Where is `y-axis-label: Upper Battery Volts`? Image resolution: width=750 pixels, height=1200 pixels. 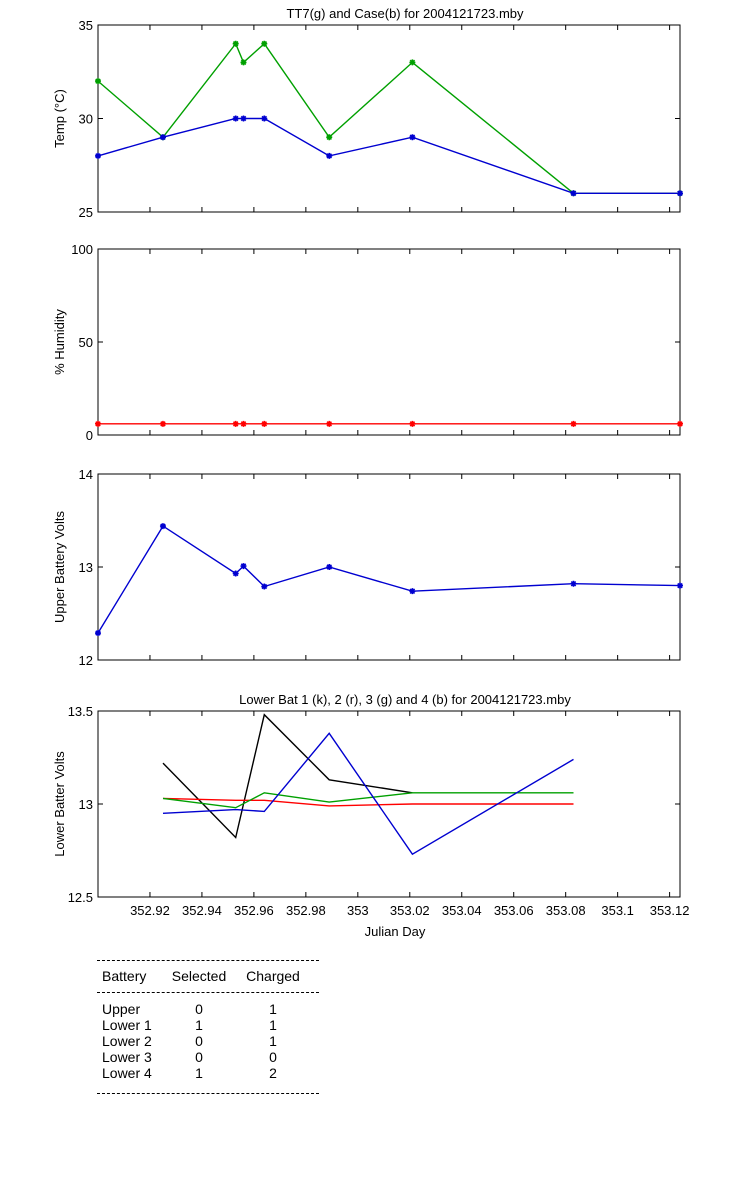 y-axis-label: Upper Battery Volts is located at coordinates (59, 567).